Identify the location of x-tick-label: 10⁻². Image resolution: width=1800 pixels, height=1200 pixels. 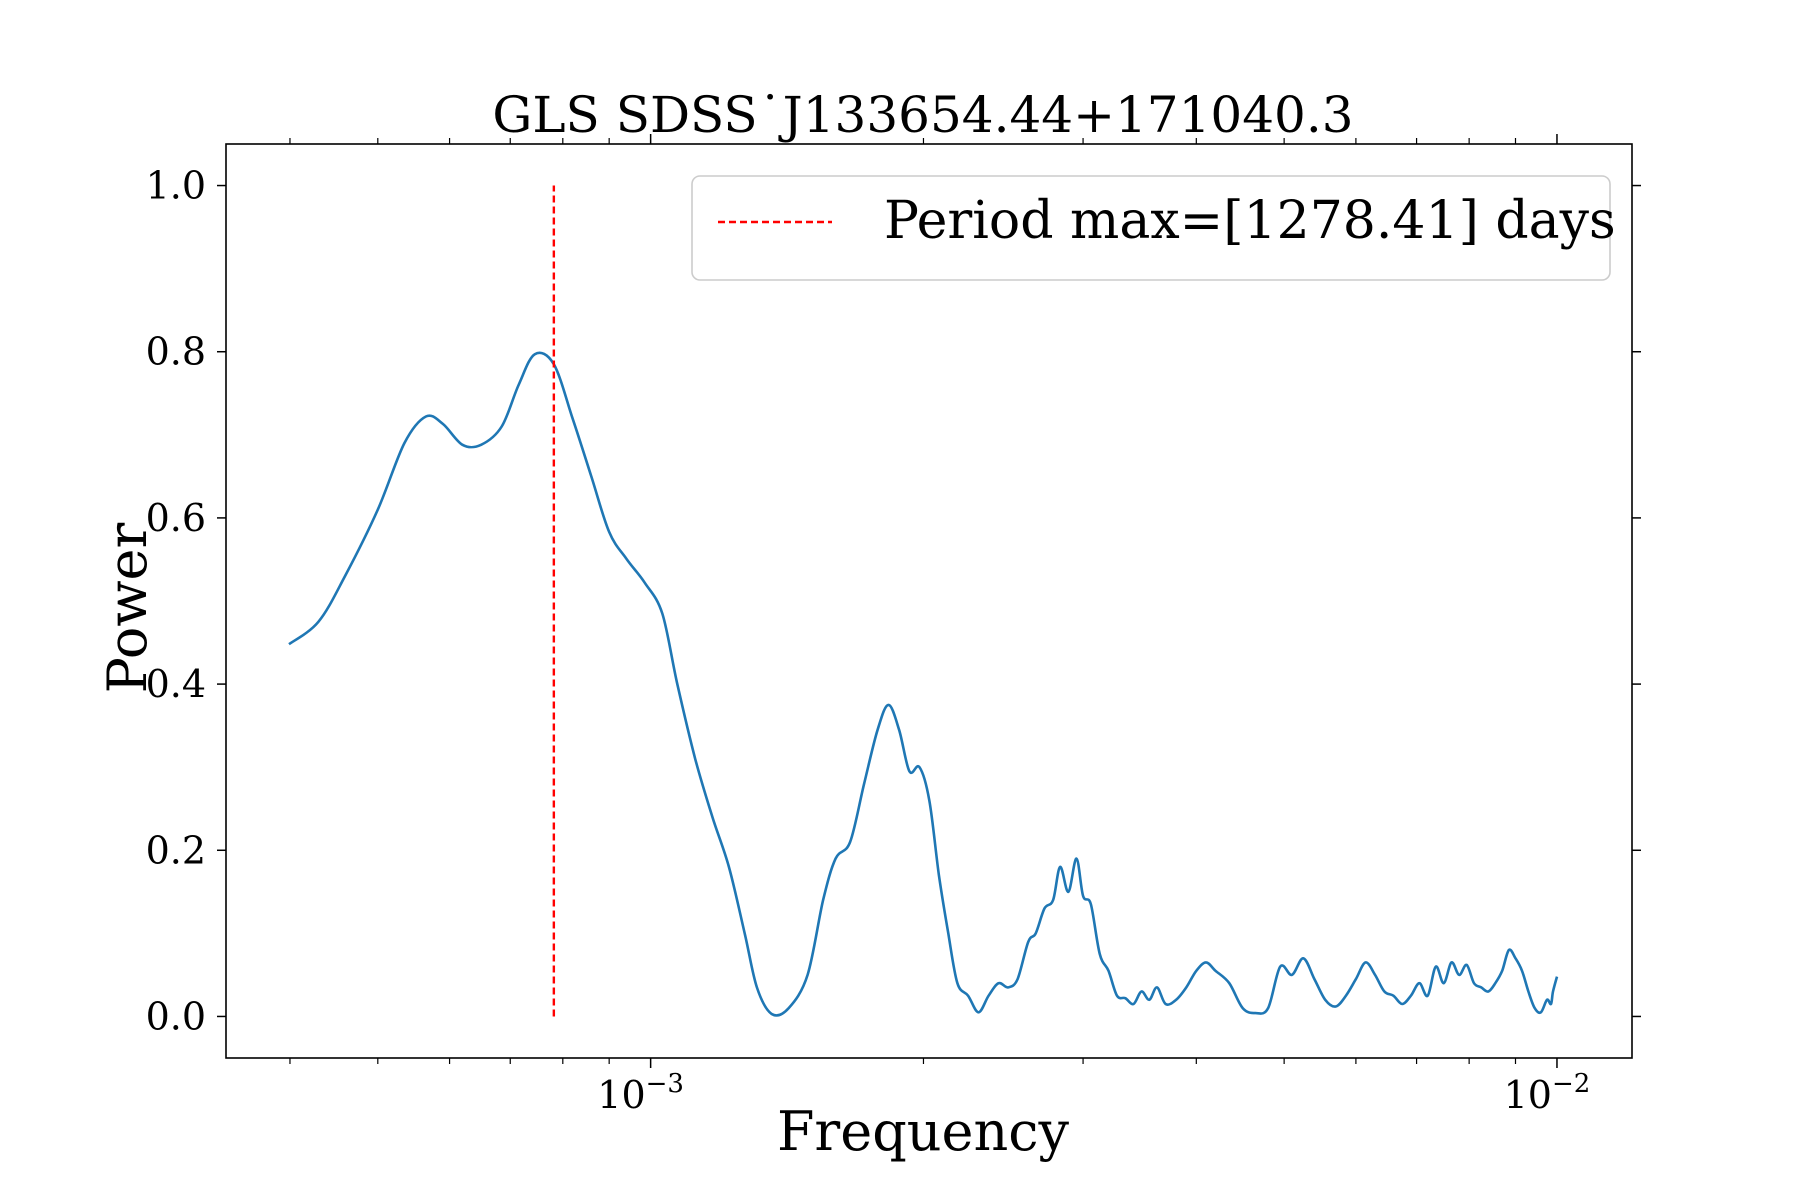
(1547, 1093).